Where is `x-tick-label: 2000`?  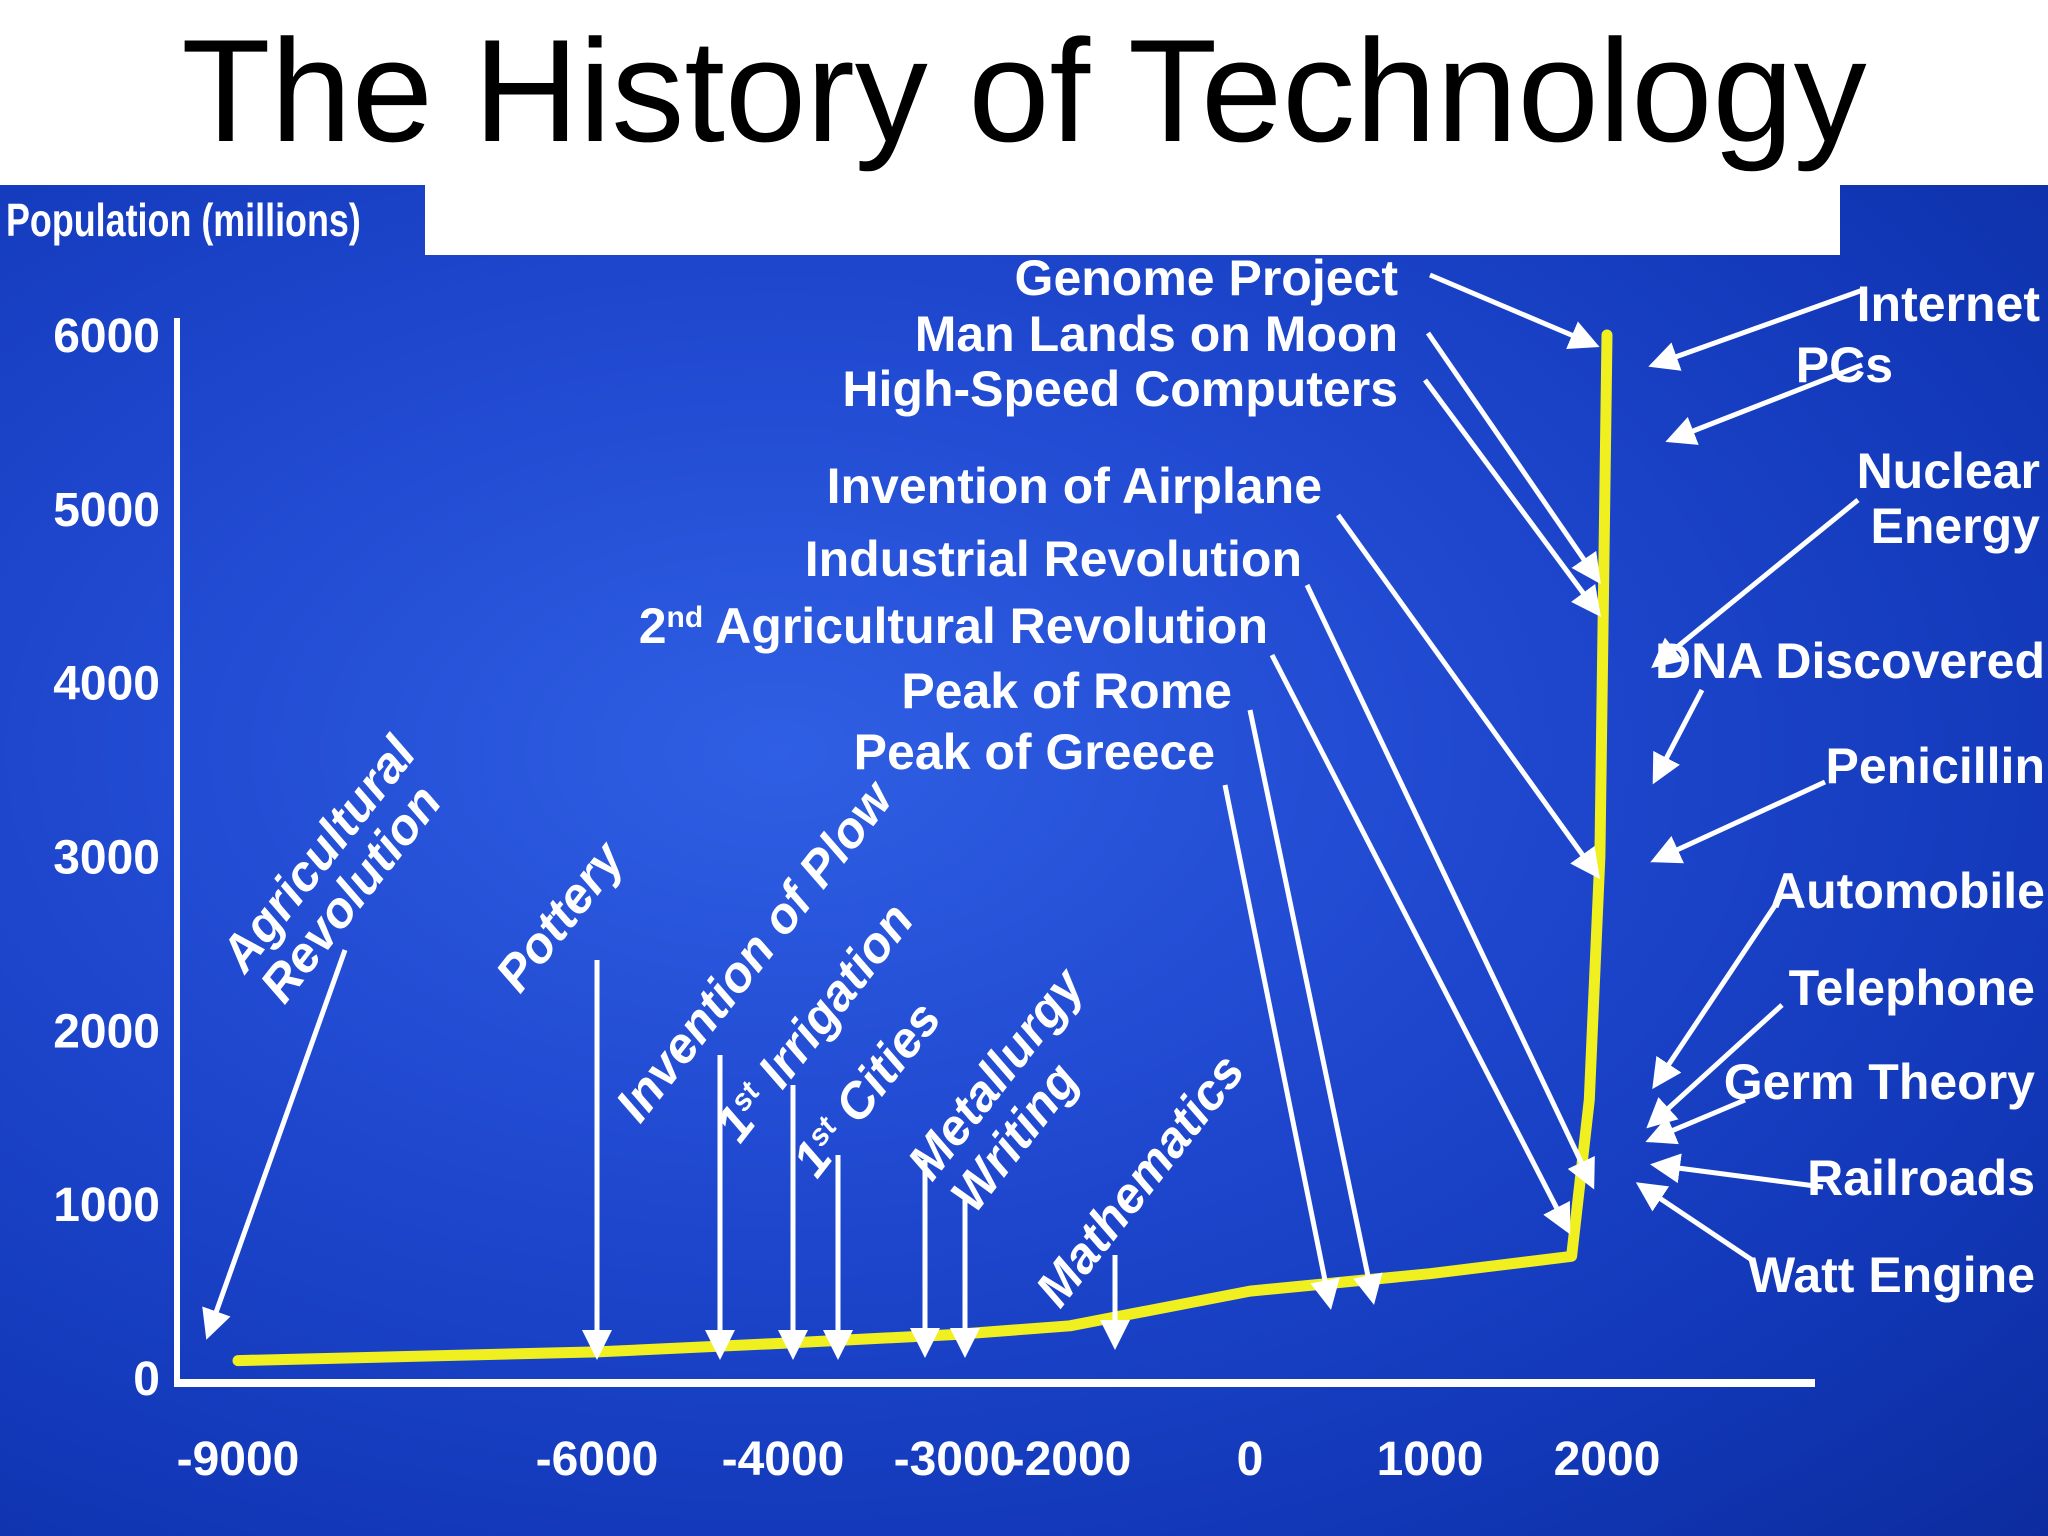
x-tick-label: 2000 is located at coordinates (1607, 1459).